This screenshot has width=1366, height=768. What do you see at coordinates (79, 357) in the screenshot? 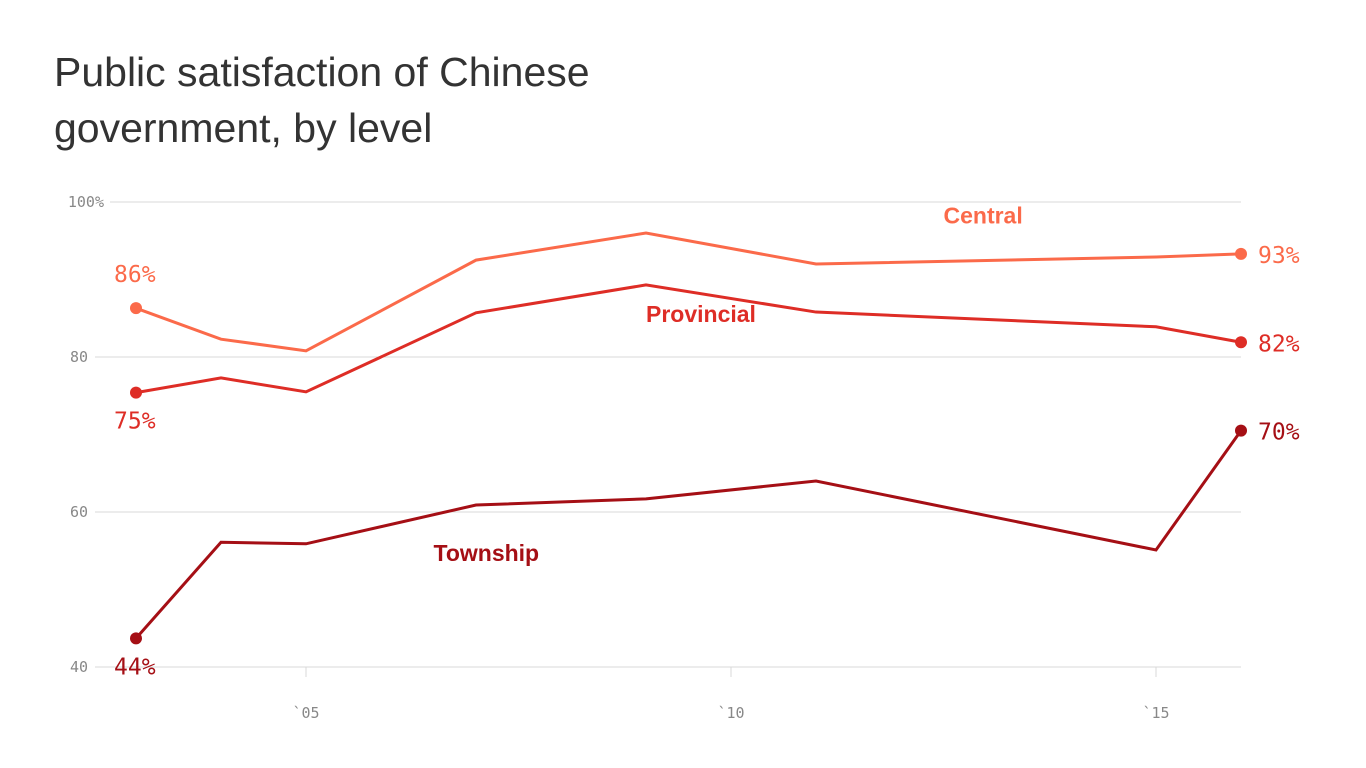
I see `y-tick-label: 80` at bounding box center [79, 357].